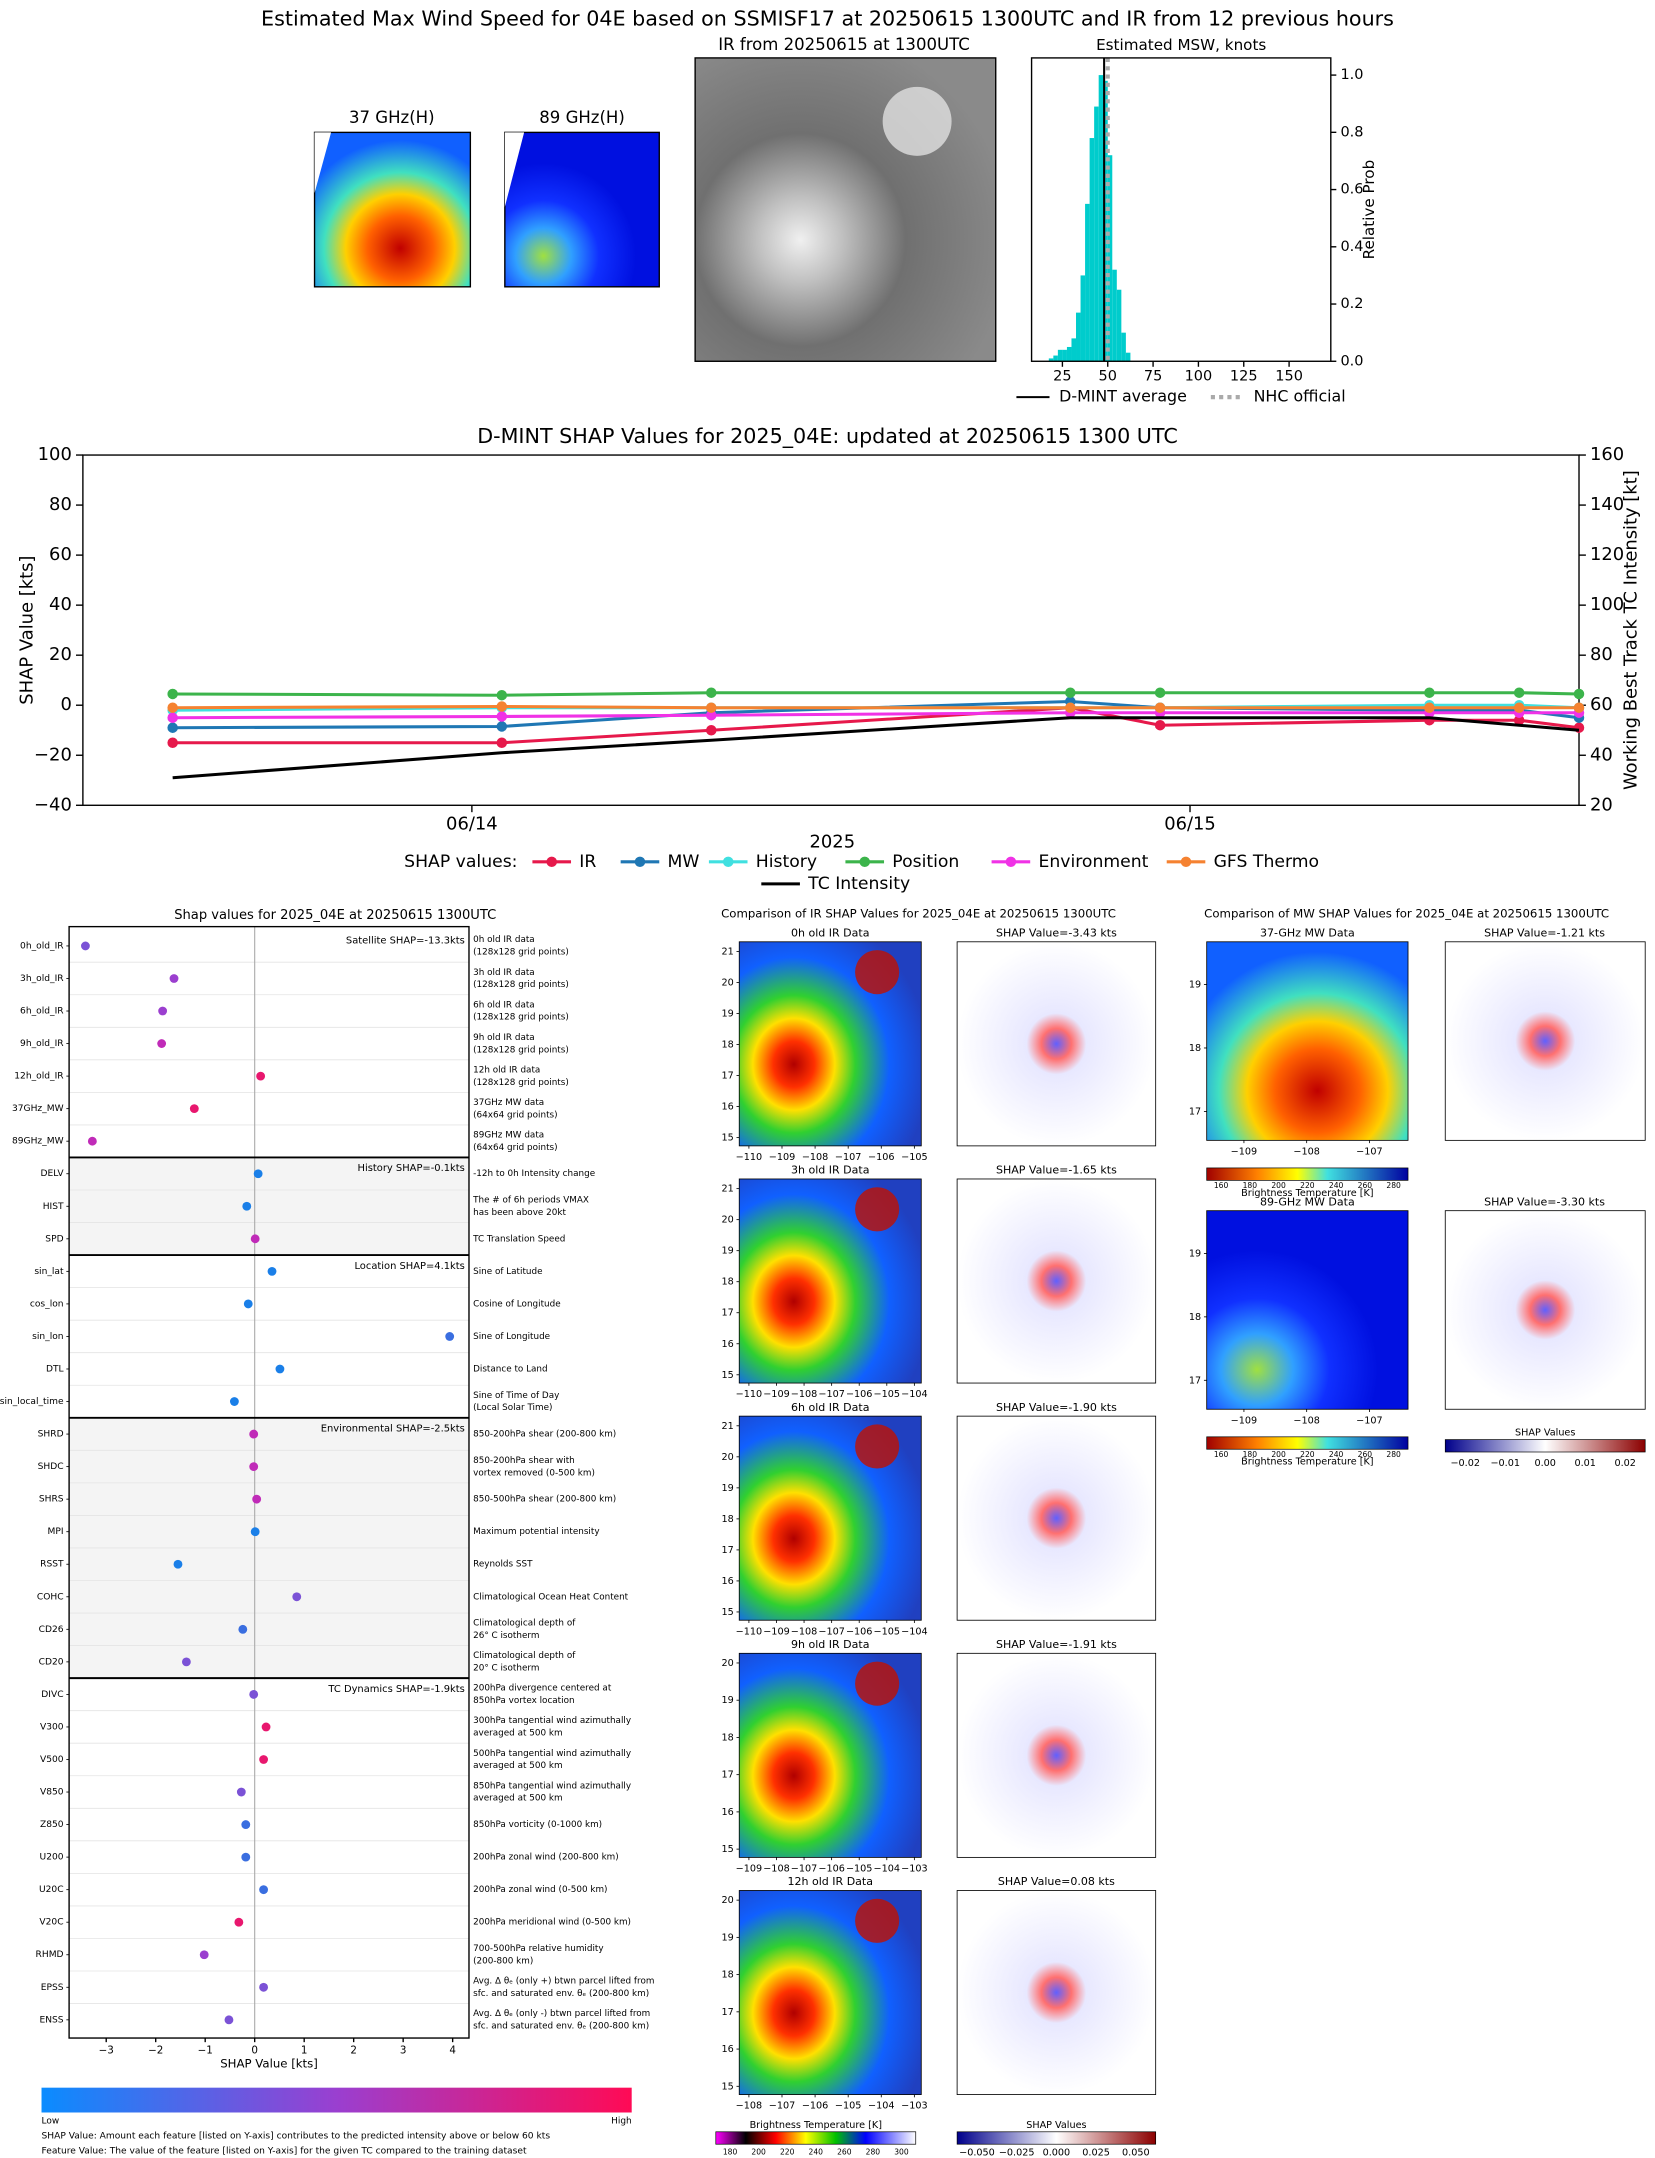  I want to click on panel-title: 89-GHz MW Data, so click(1307, 1201).